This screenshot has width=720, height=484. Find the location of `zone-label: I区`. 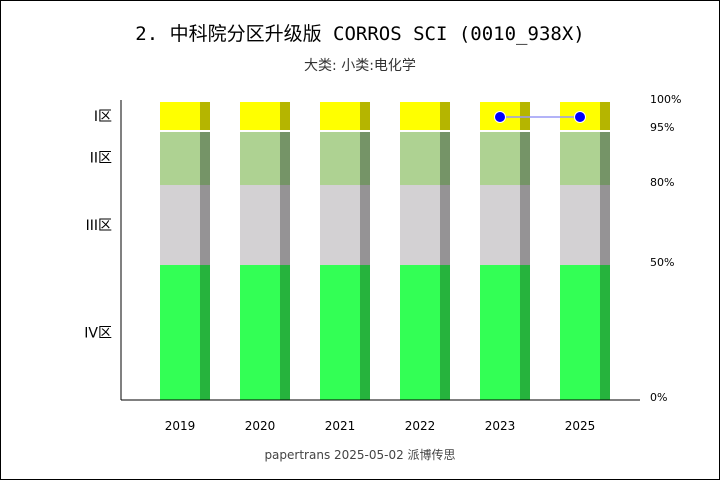

zone-label: I区 is located at coordinates (103, 117).